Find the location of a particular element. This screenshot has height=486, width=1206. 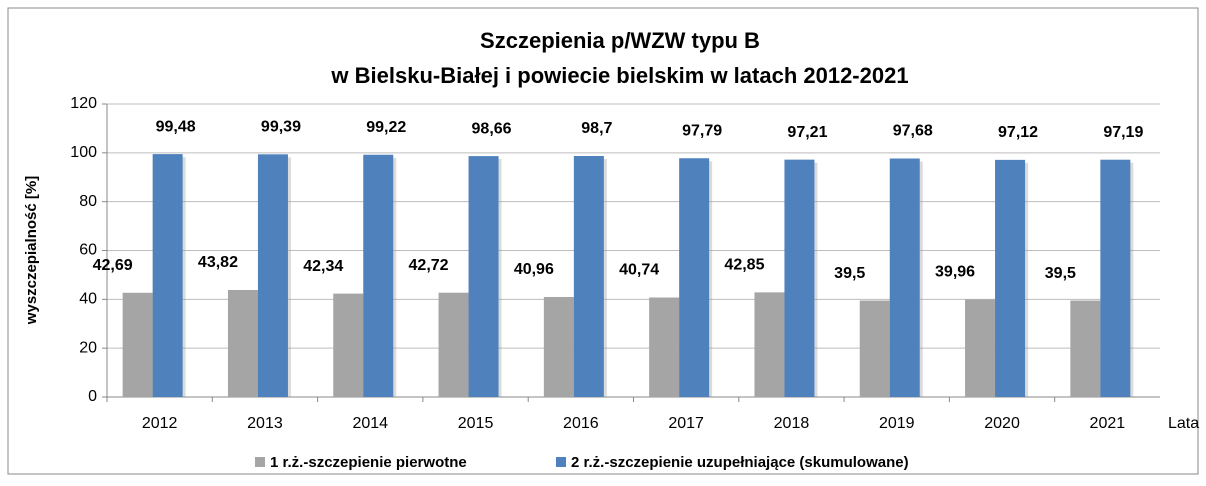

data-label: 99,39 is located at coordinates (281, 127).